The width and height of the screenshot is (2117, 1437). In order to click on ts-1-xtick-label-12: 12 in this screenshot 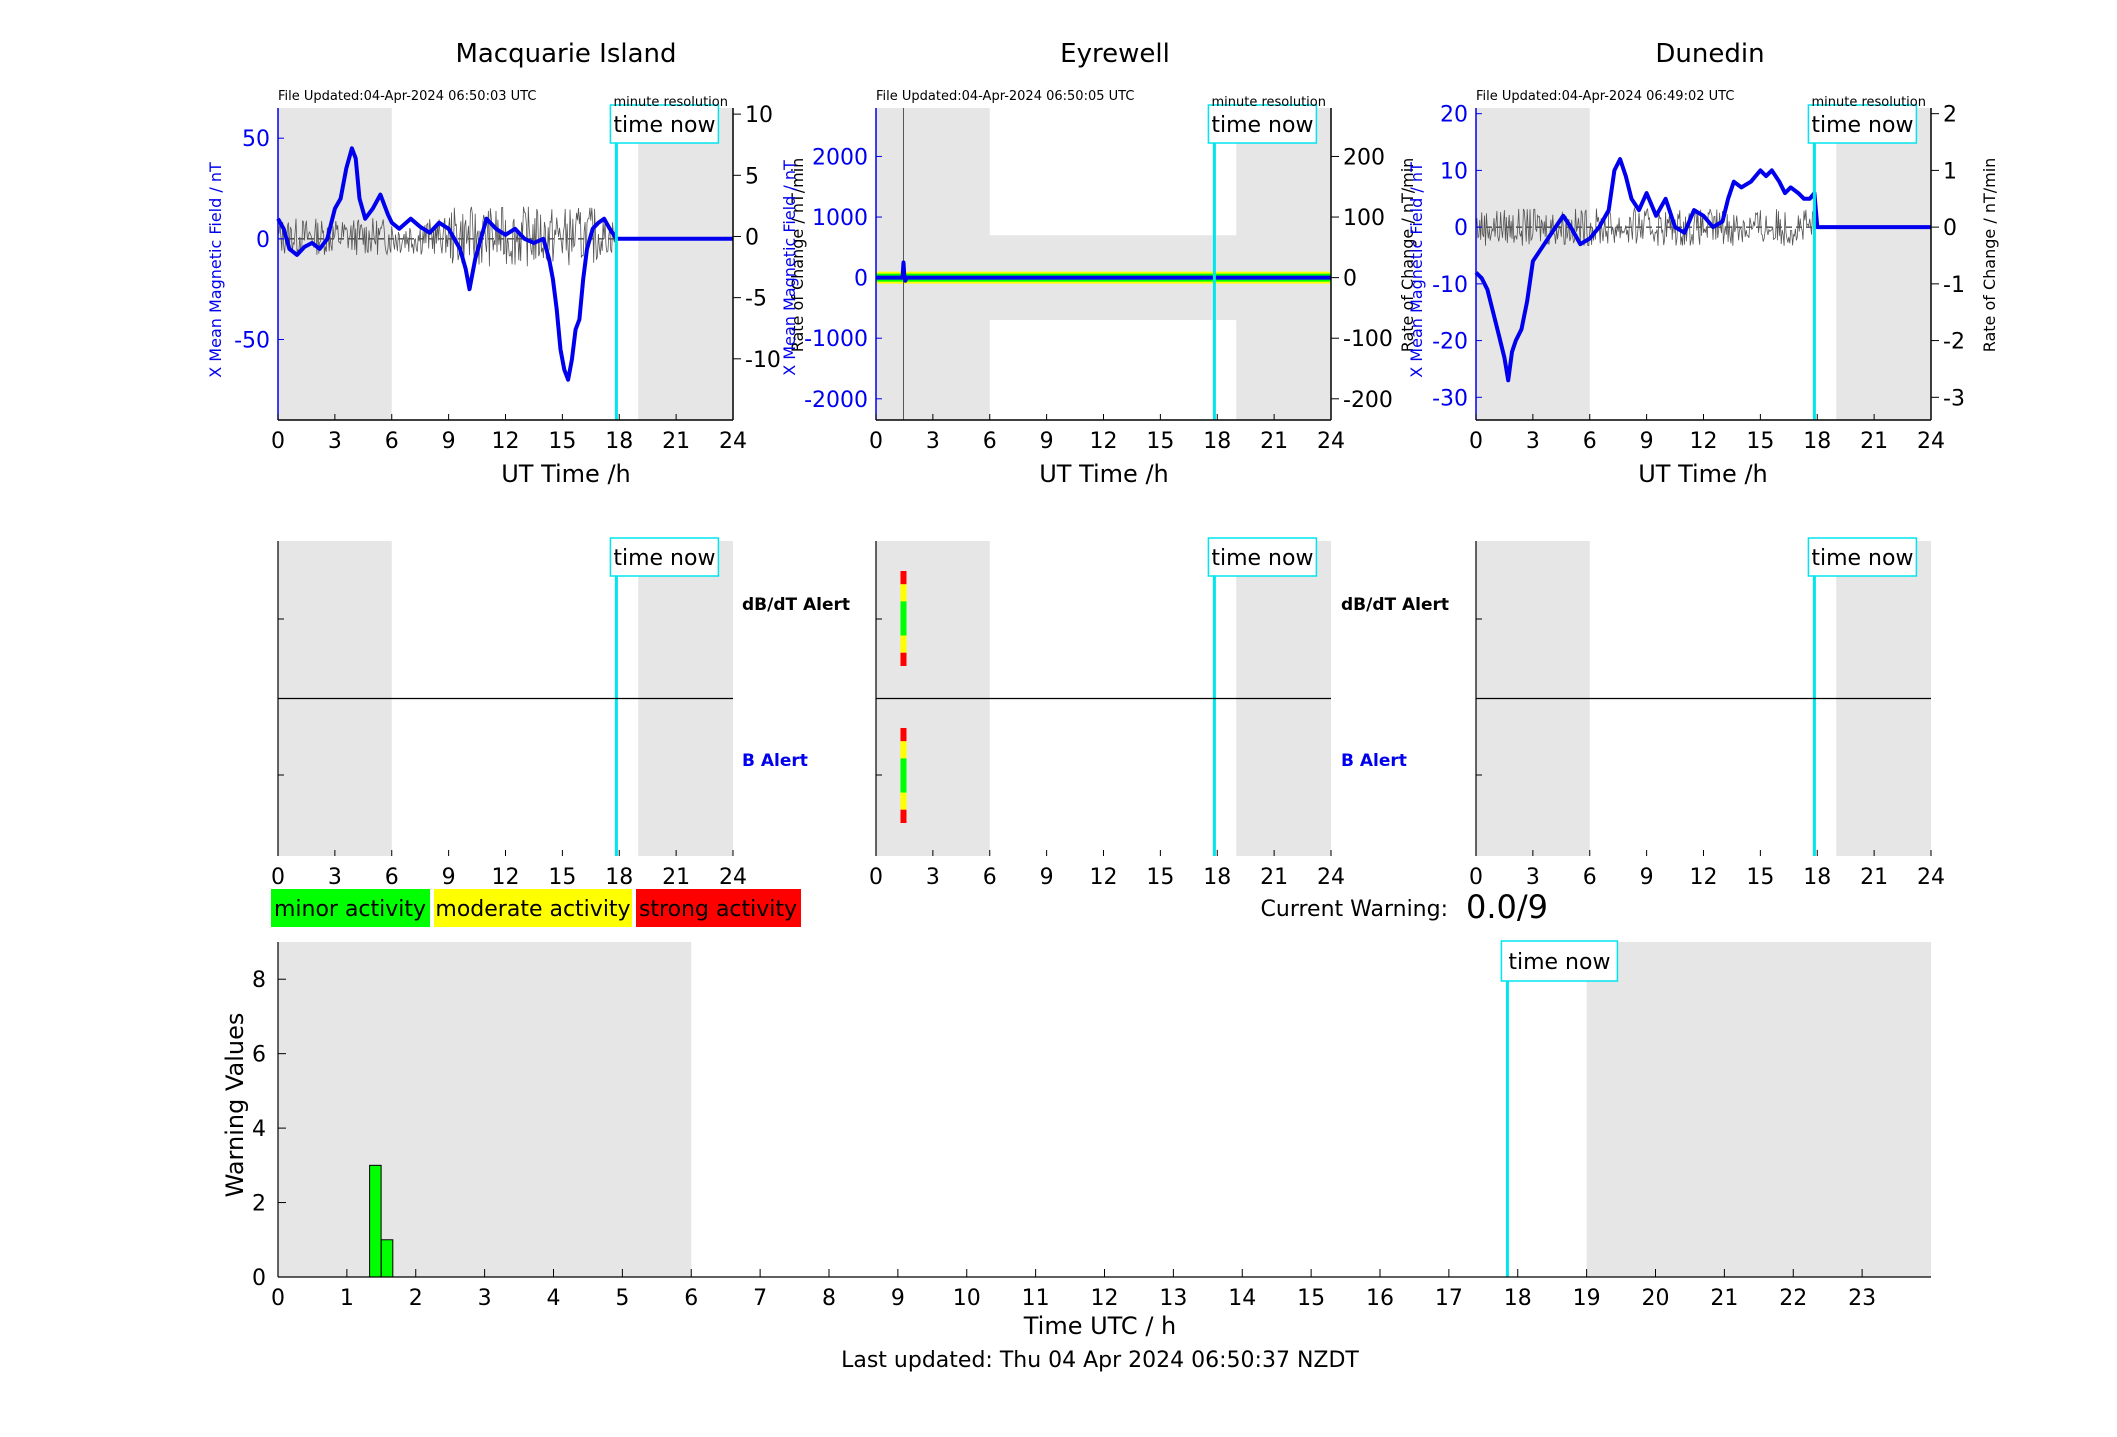, I will do `click(1104, 441)`.